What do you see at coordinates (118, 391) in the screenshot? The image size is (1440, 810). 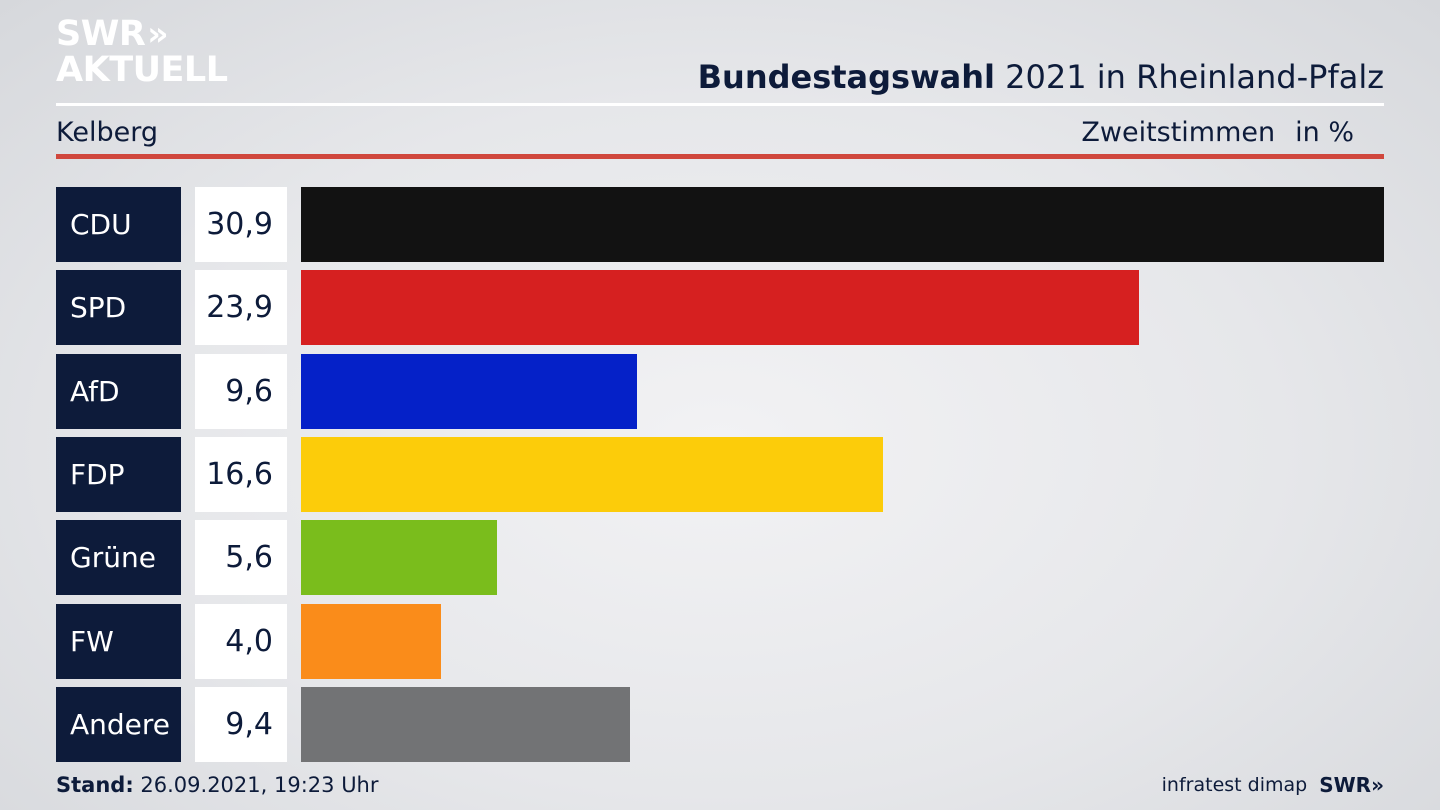 I see `party-label: AfD` at bounding box center [118, 391].